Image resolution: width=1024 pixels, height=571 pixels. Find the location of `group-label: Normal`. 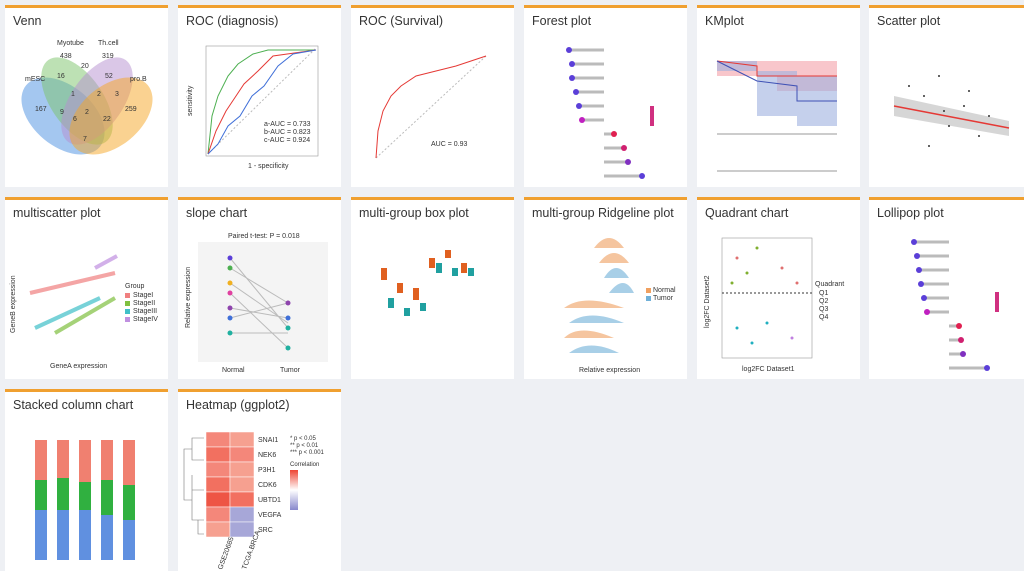

group-label: Normal is located at coordinates (233, 370).